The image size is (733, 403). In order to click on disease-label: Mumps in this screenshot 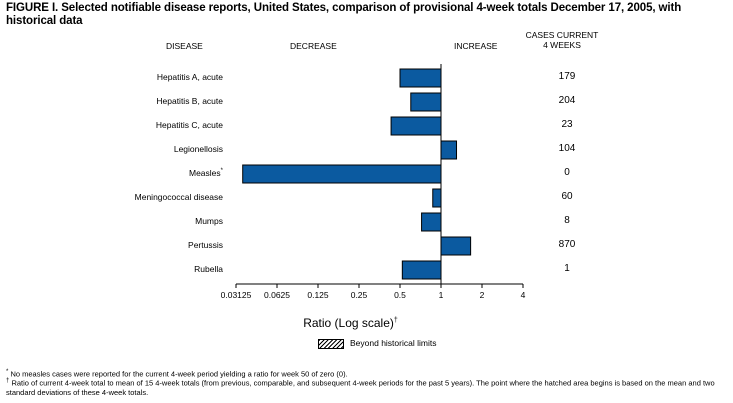, I will do `click(163, 221)`.